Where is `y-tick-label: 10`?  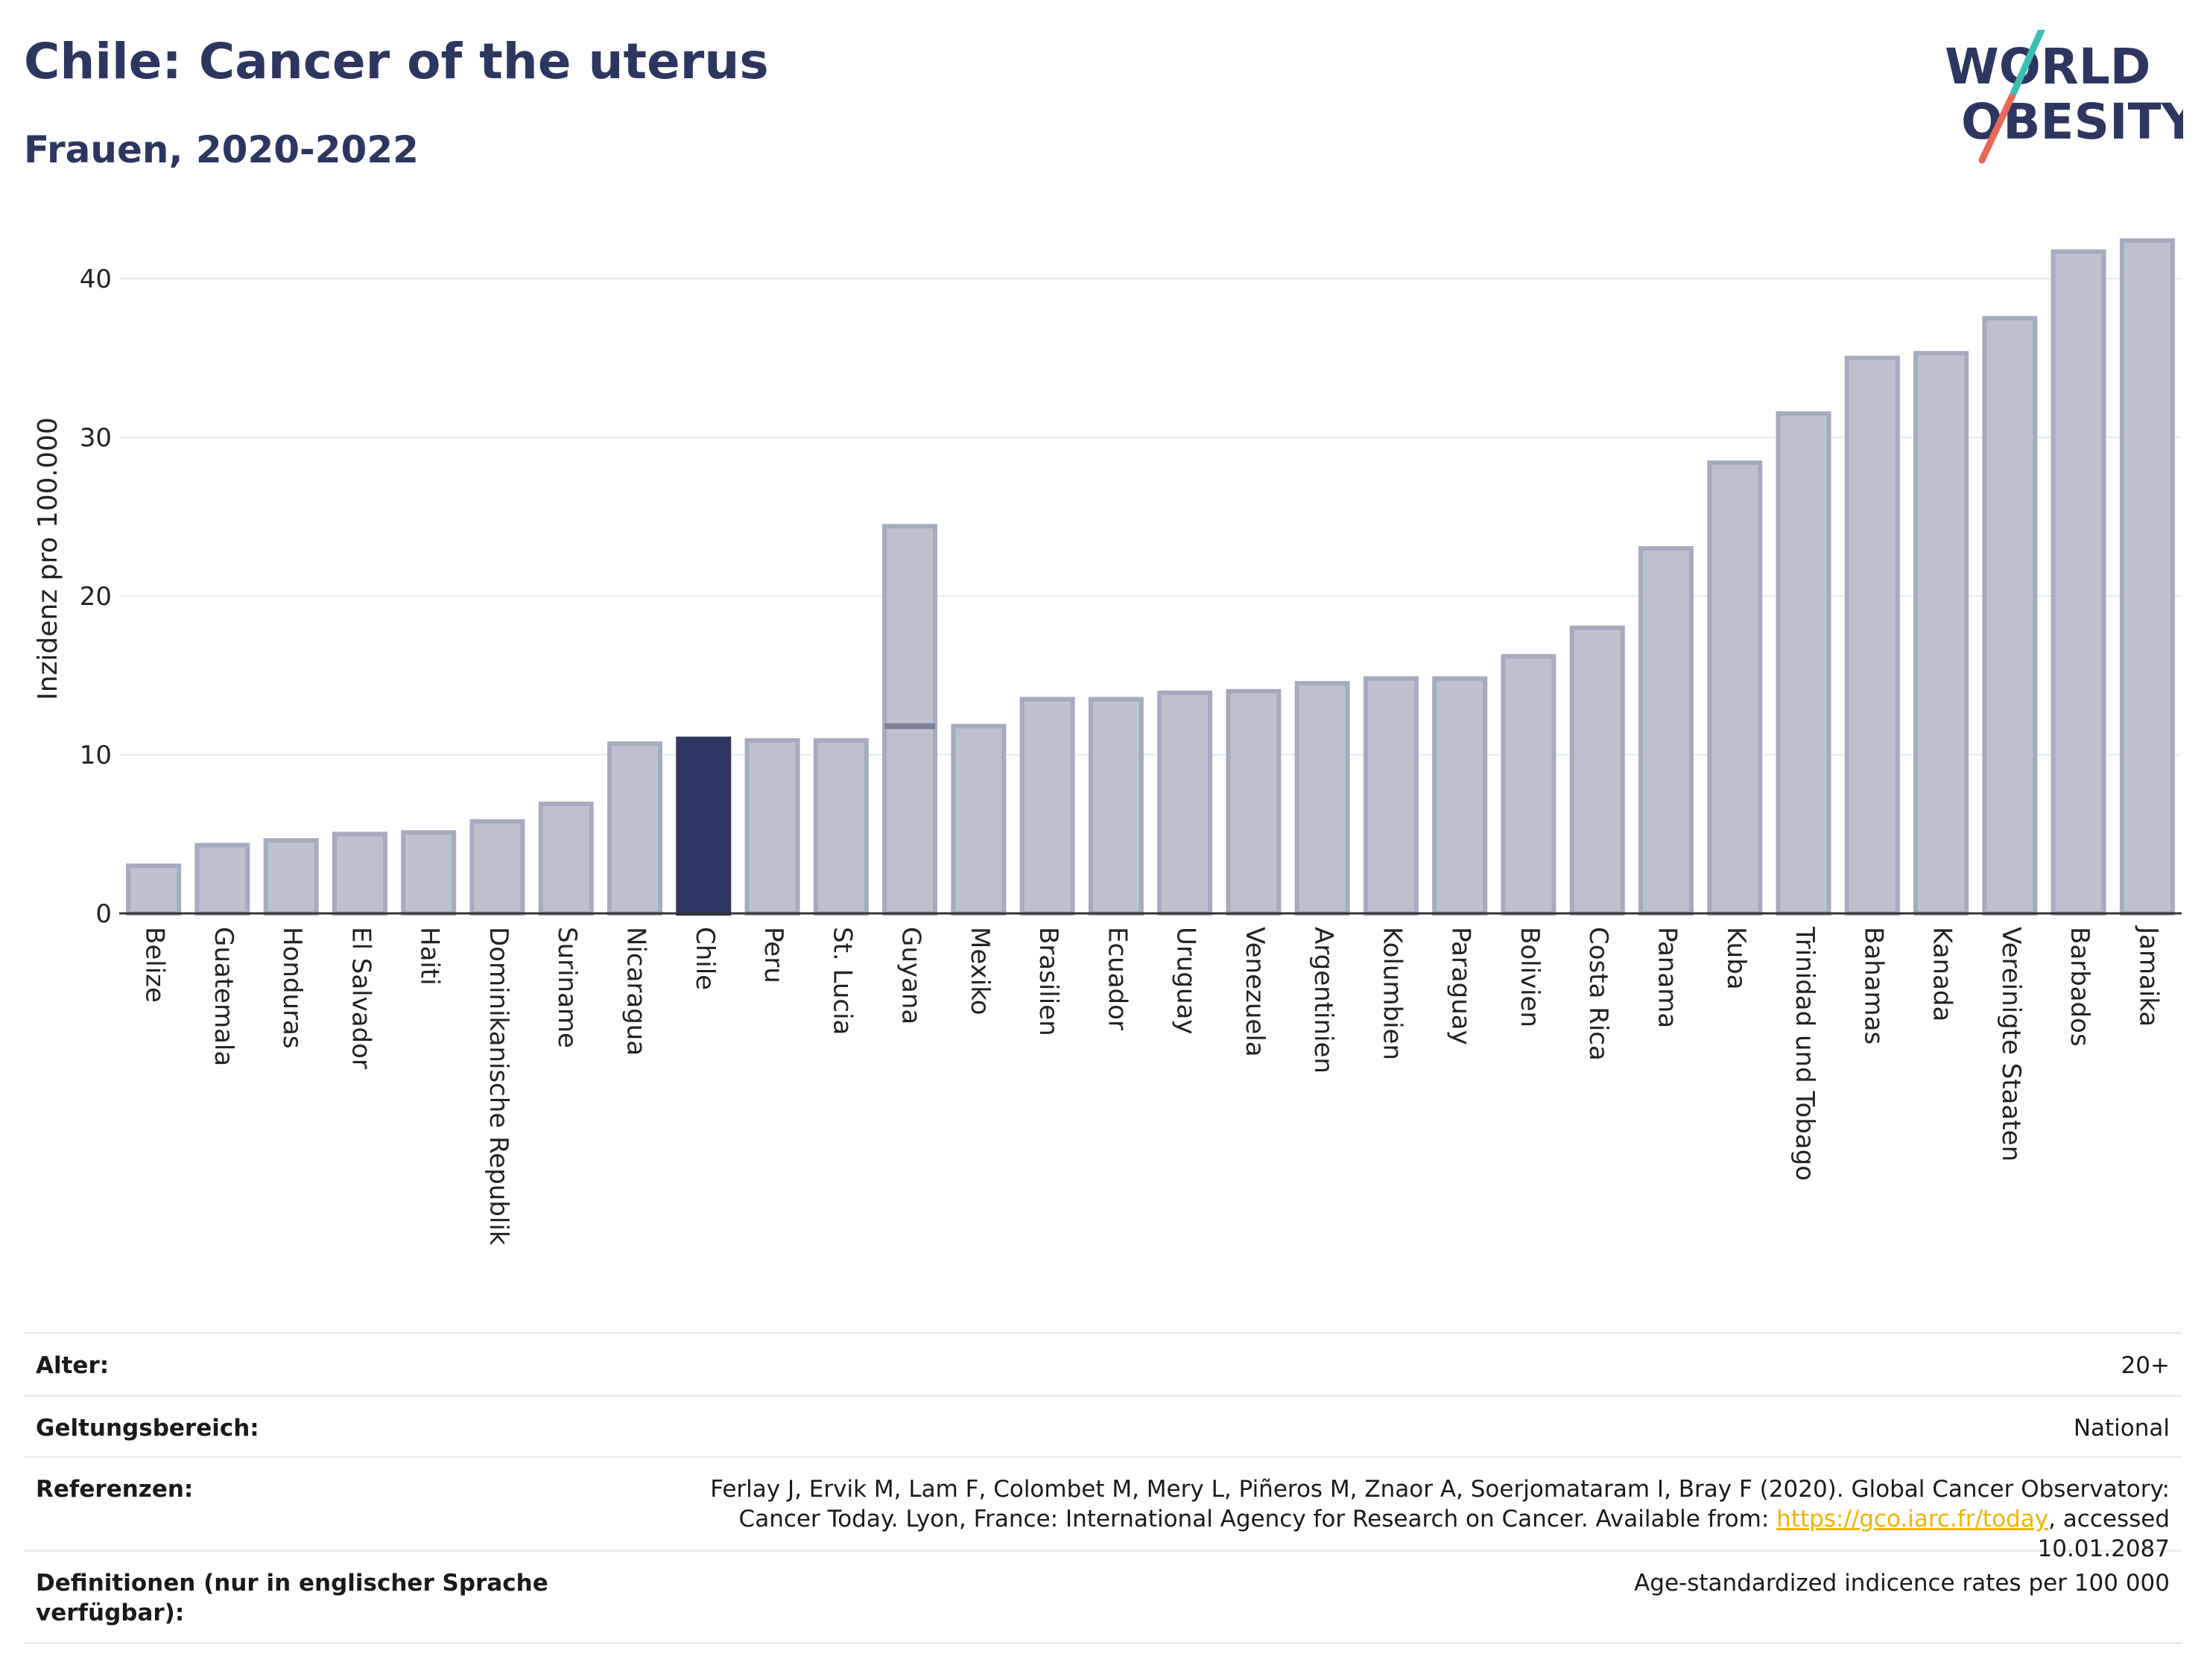 y-tick-label: 10 is located at coordinates (96, 755).